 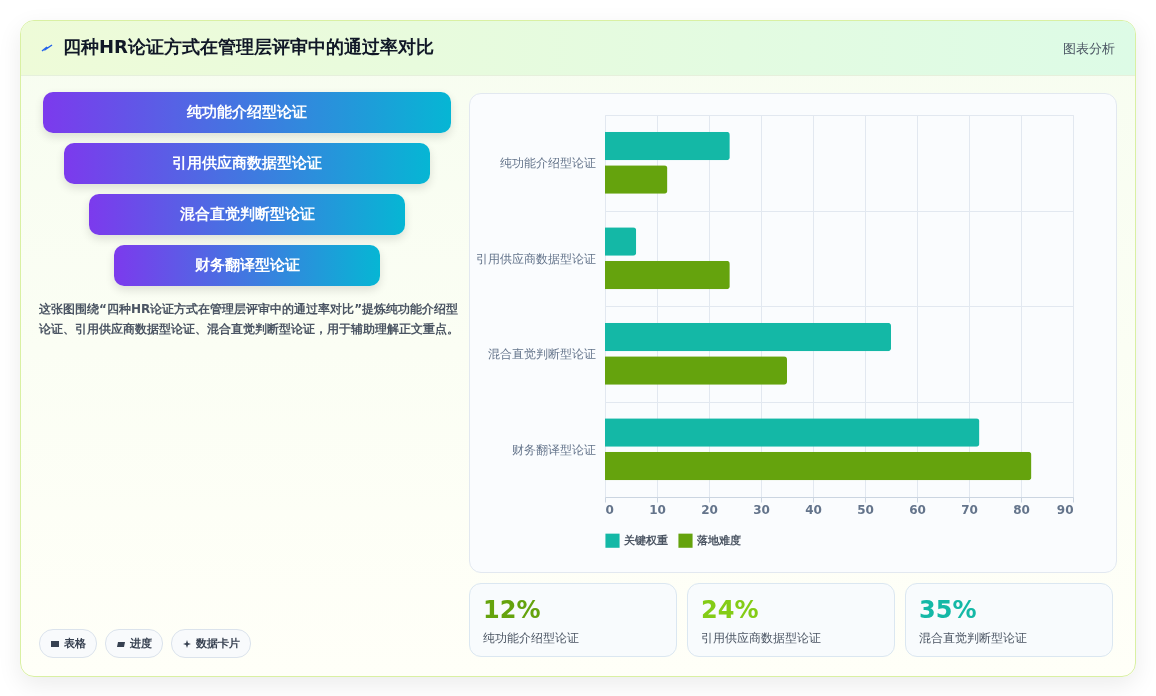 I want to click on y-tick-label: 财务翻译型论证, so click(x=553, y=449).